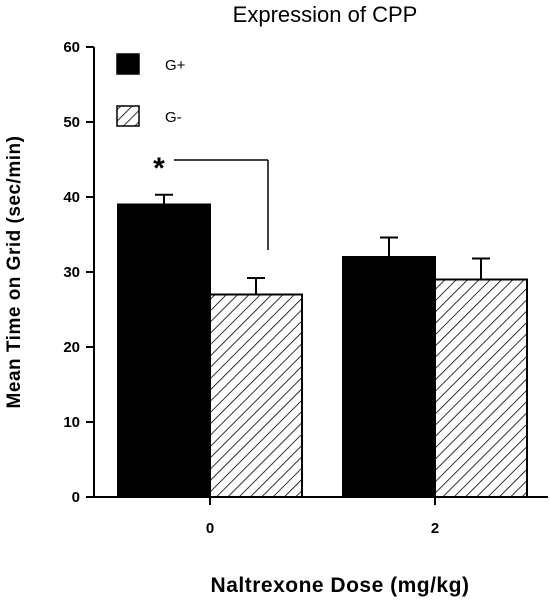  I want to click on chart-title: Expression of CPP, so click(325, 14).